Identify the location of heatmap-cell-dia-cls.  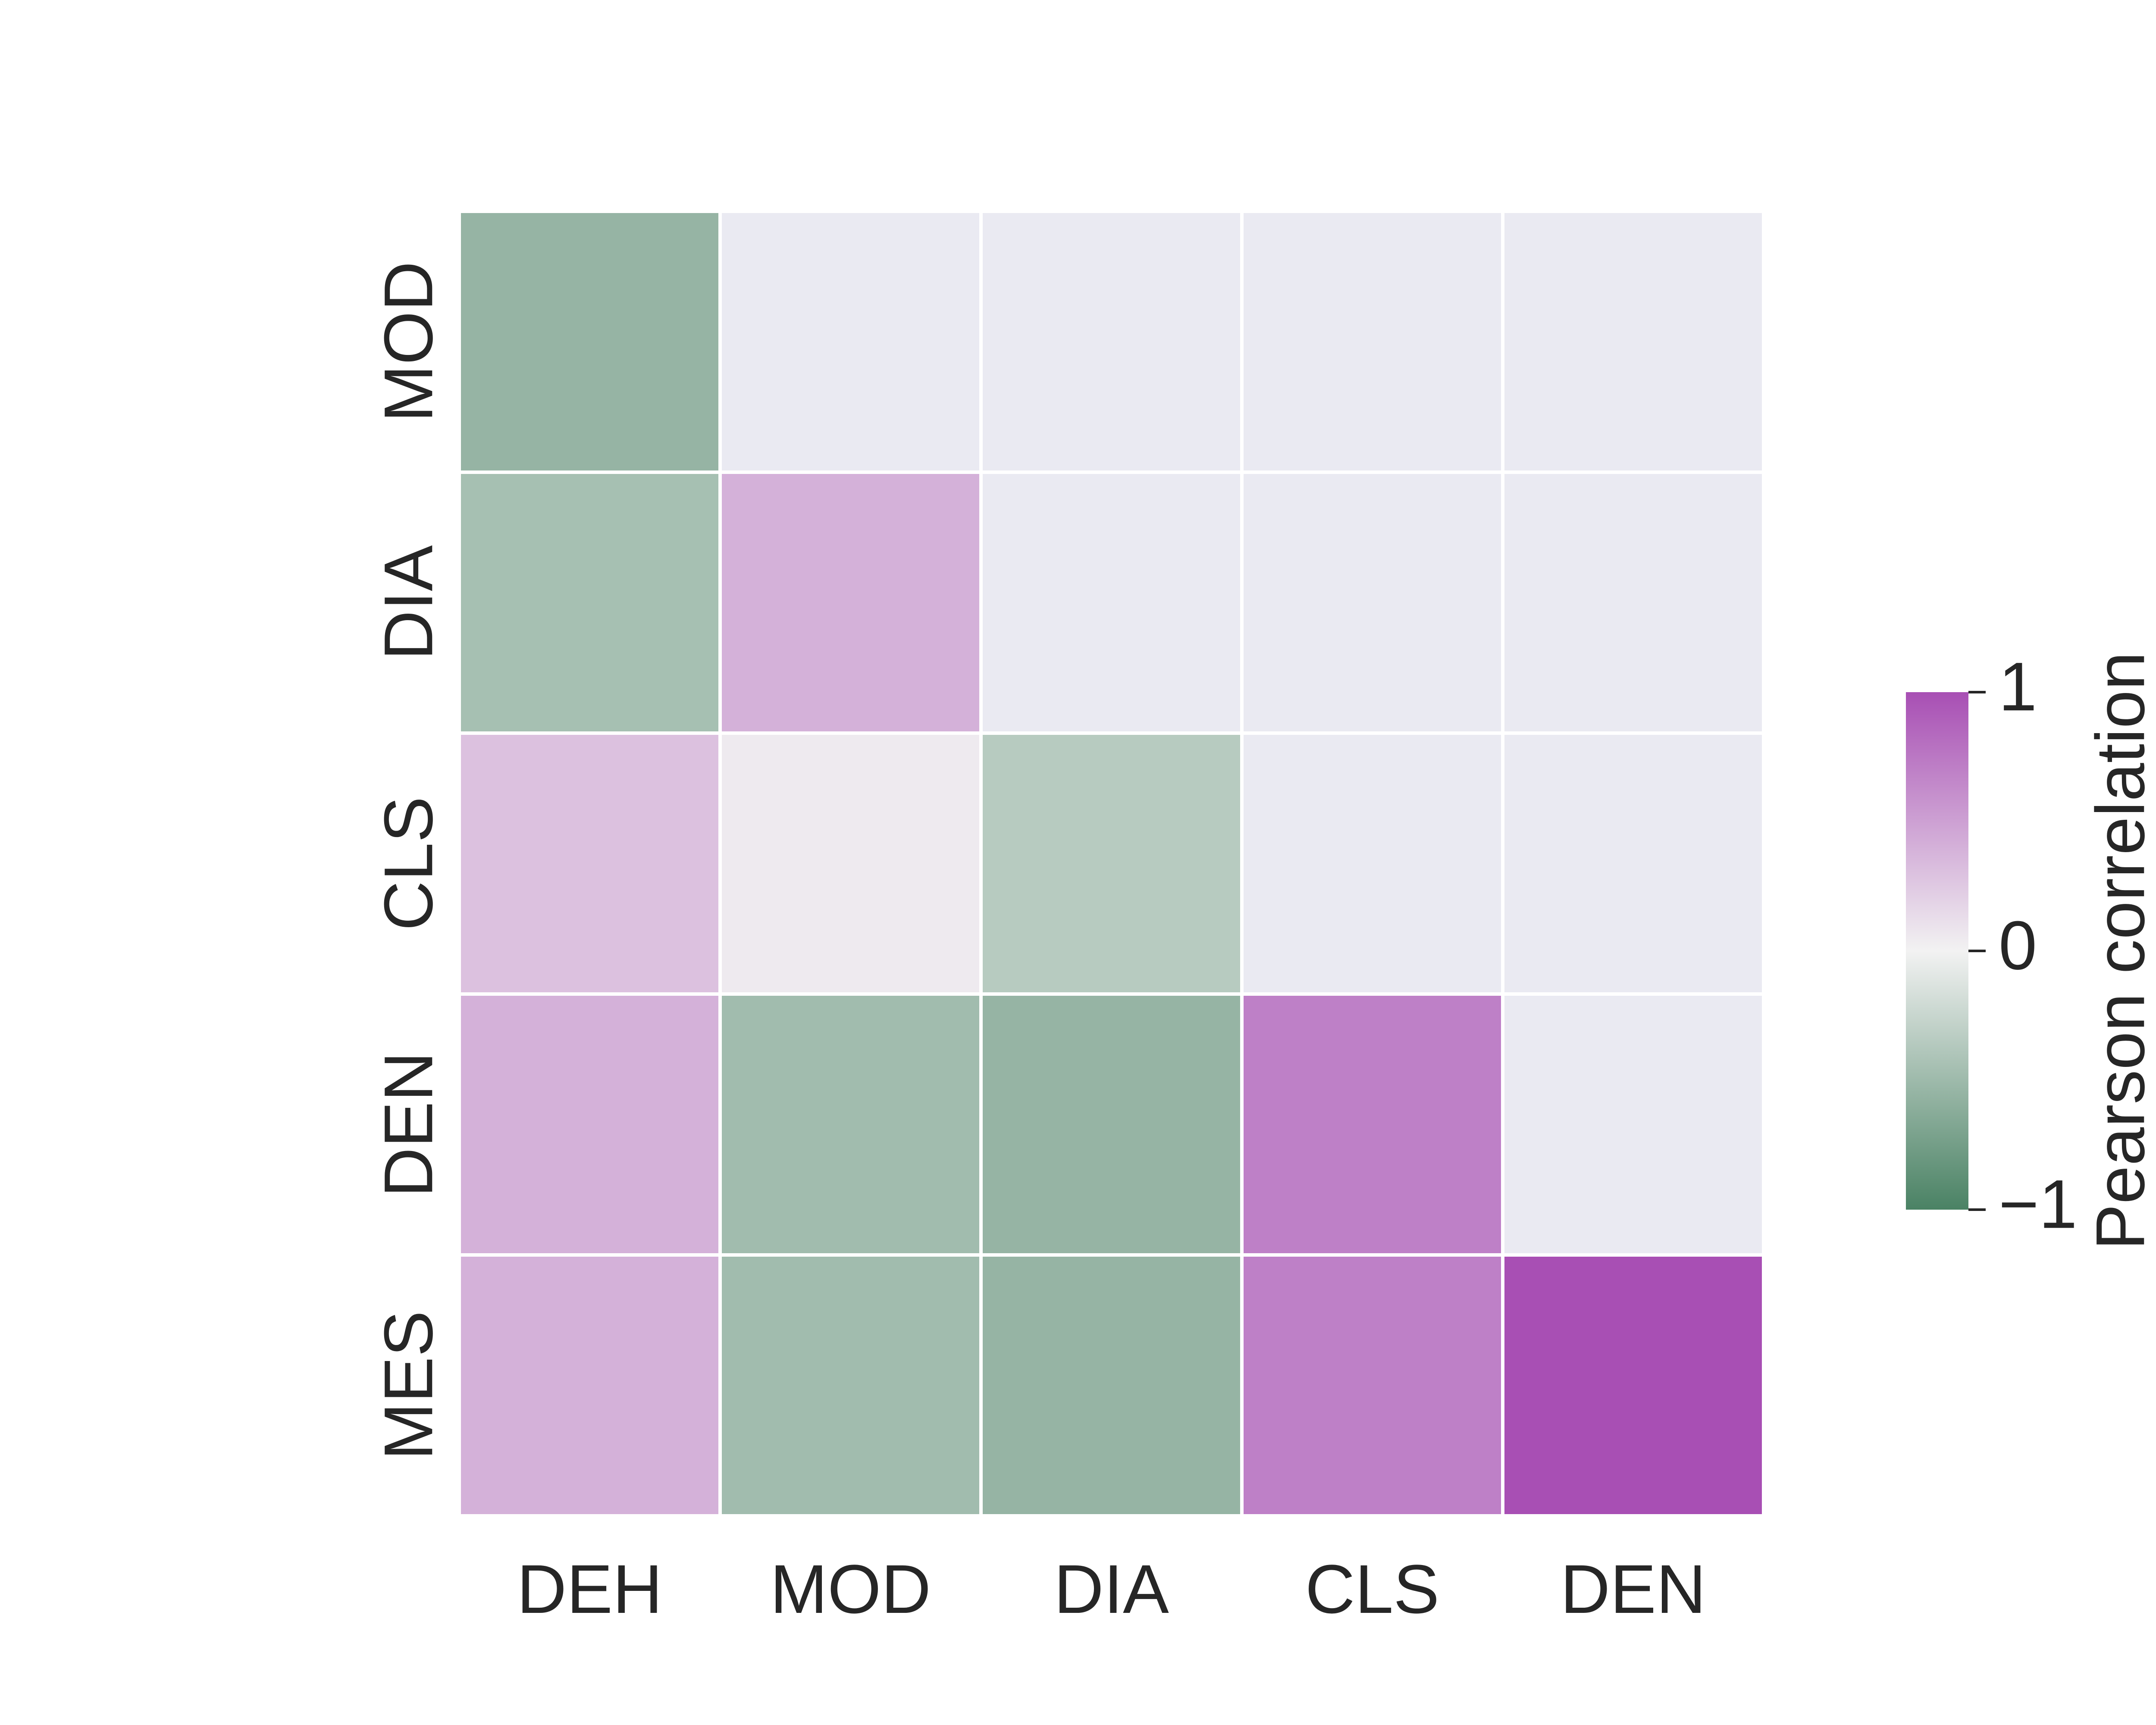
(1372, 602).